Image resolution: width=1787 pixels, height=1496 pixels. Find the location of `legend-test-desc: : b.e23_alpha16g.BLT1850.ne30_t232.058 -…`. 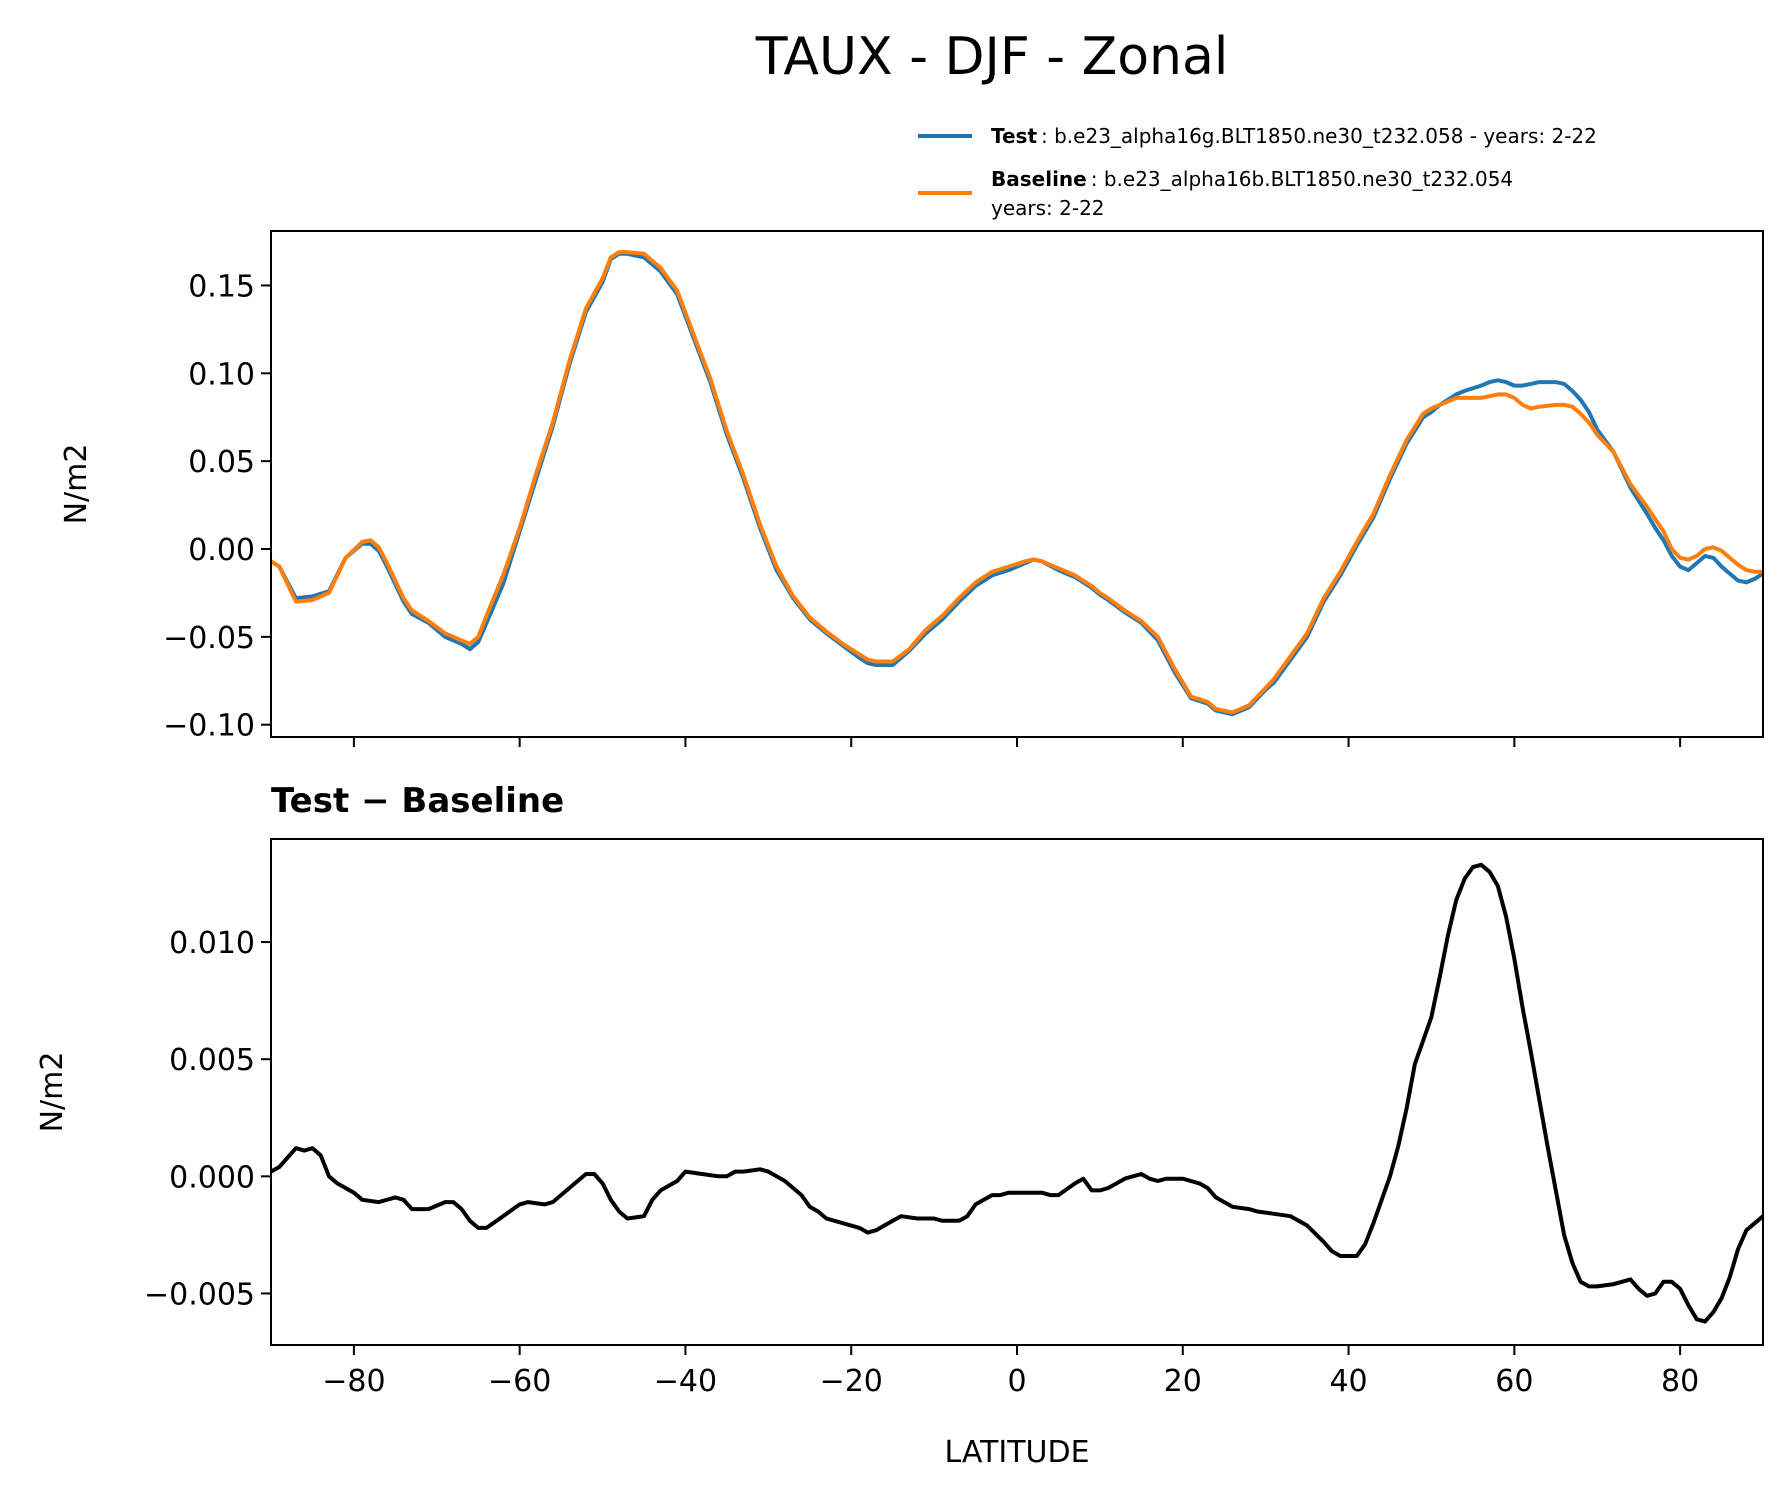

legend-test-desc: : b.e23_alpha16g.BLT1850.ne30_t232.058 -… is located at coordinates (1319, 136).